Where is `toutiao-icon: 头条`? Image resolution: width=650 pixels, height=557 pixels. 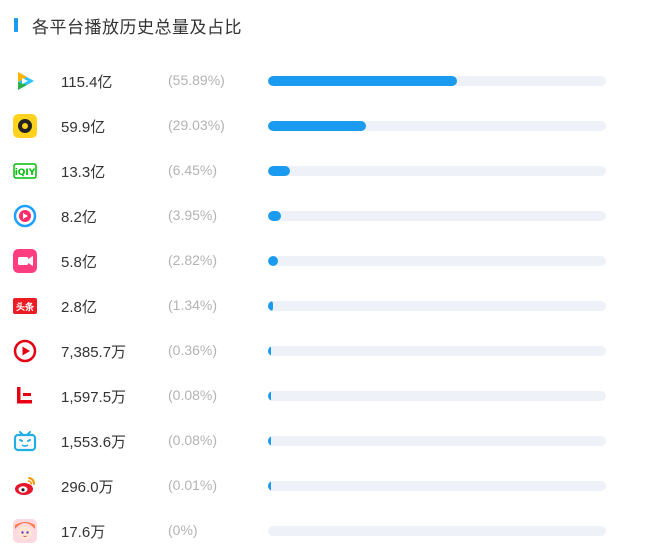
toutiao-icon: 头条 is located at coordinates (25, 306).